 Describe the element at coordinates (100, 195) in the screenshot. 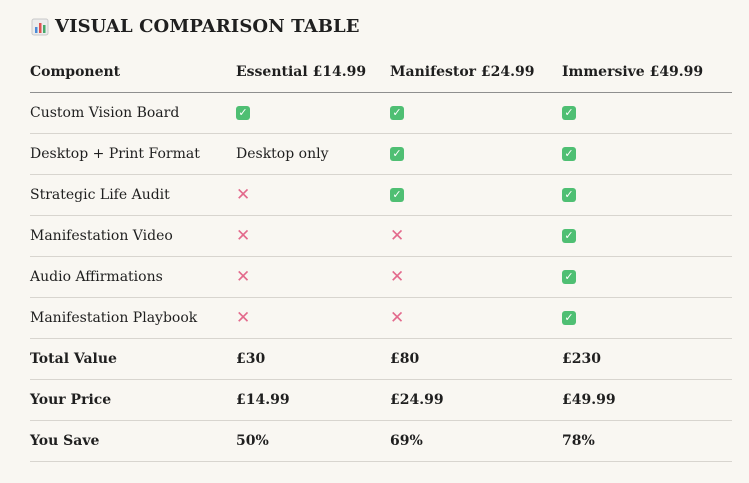

I see `row-label: Strategic Life Audit` at that location.